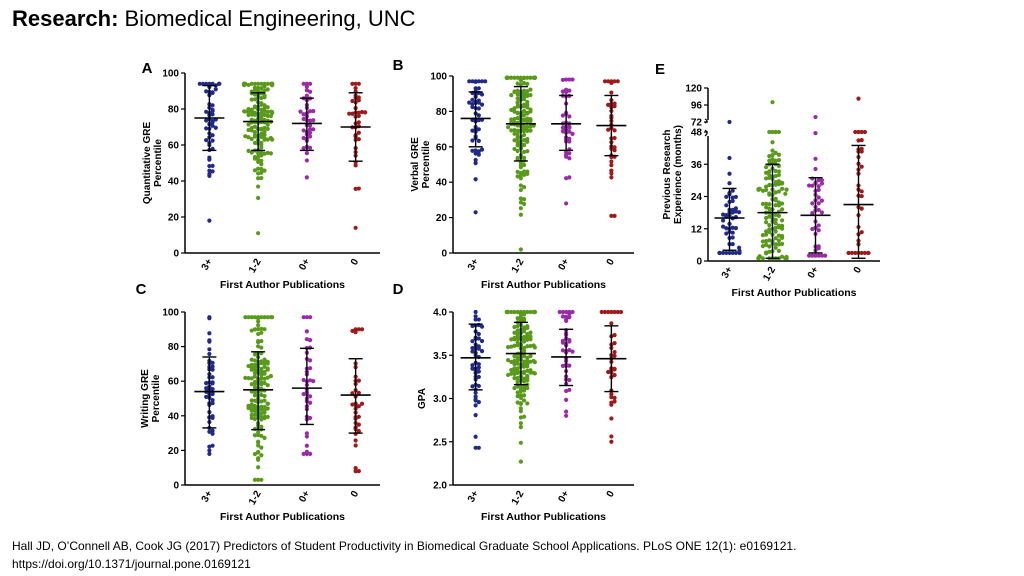 This screenshot has width=1024, height=576. What do you see at coordinates (660, 69) in the screenshot?
I see `panel-letter: E` at bounding box center [660, 69].